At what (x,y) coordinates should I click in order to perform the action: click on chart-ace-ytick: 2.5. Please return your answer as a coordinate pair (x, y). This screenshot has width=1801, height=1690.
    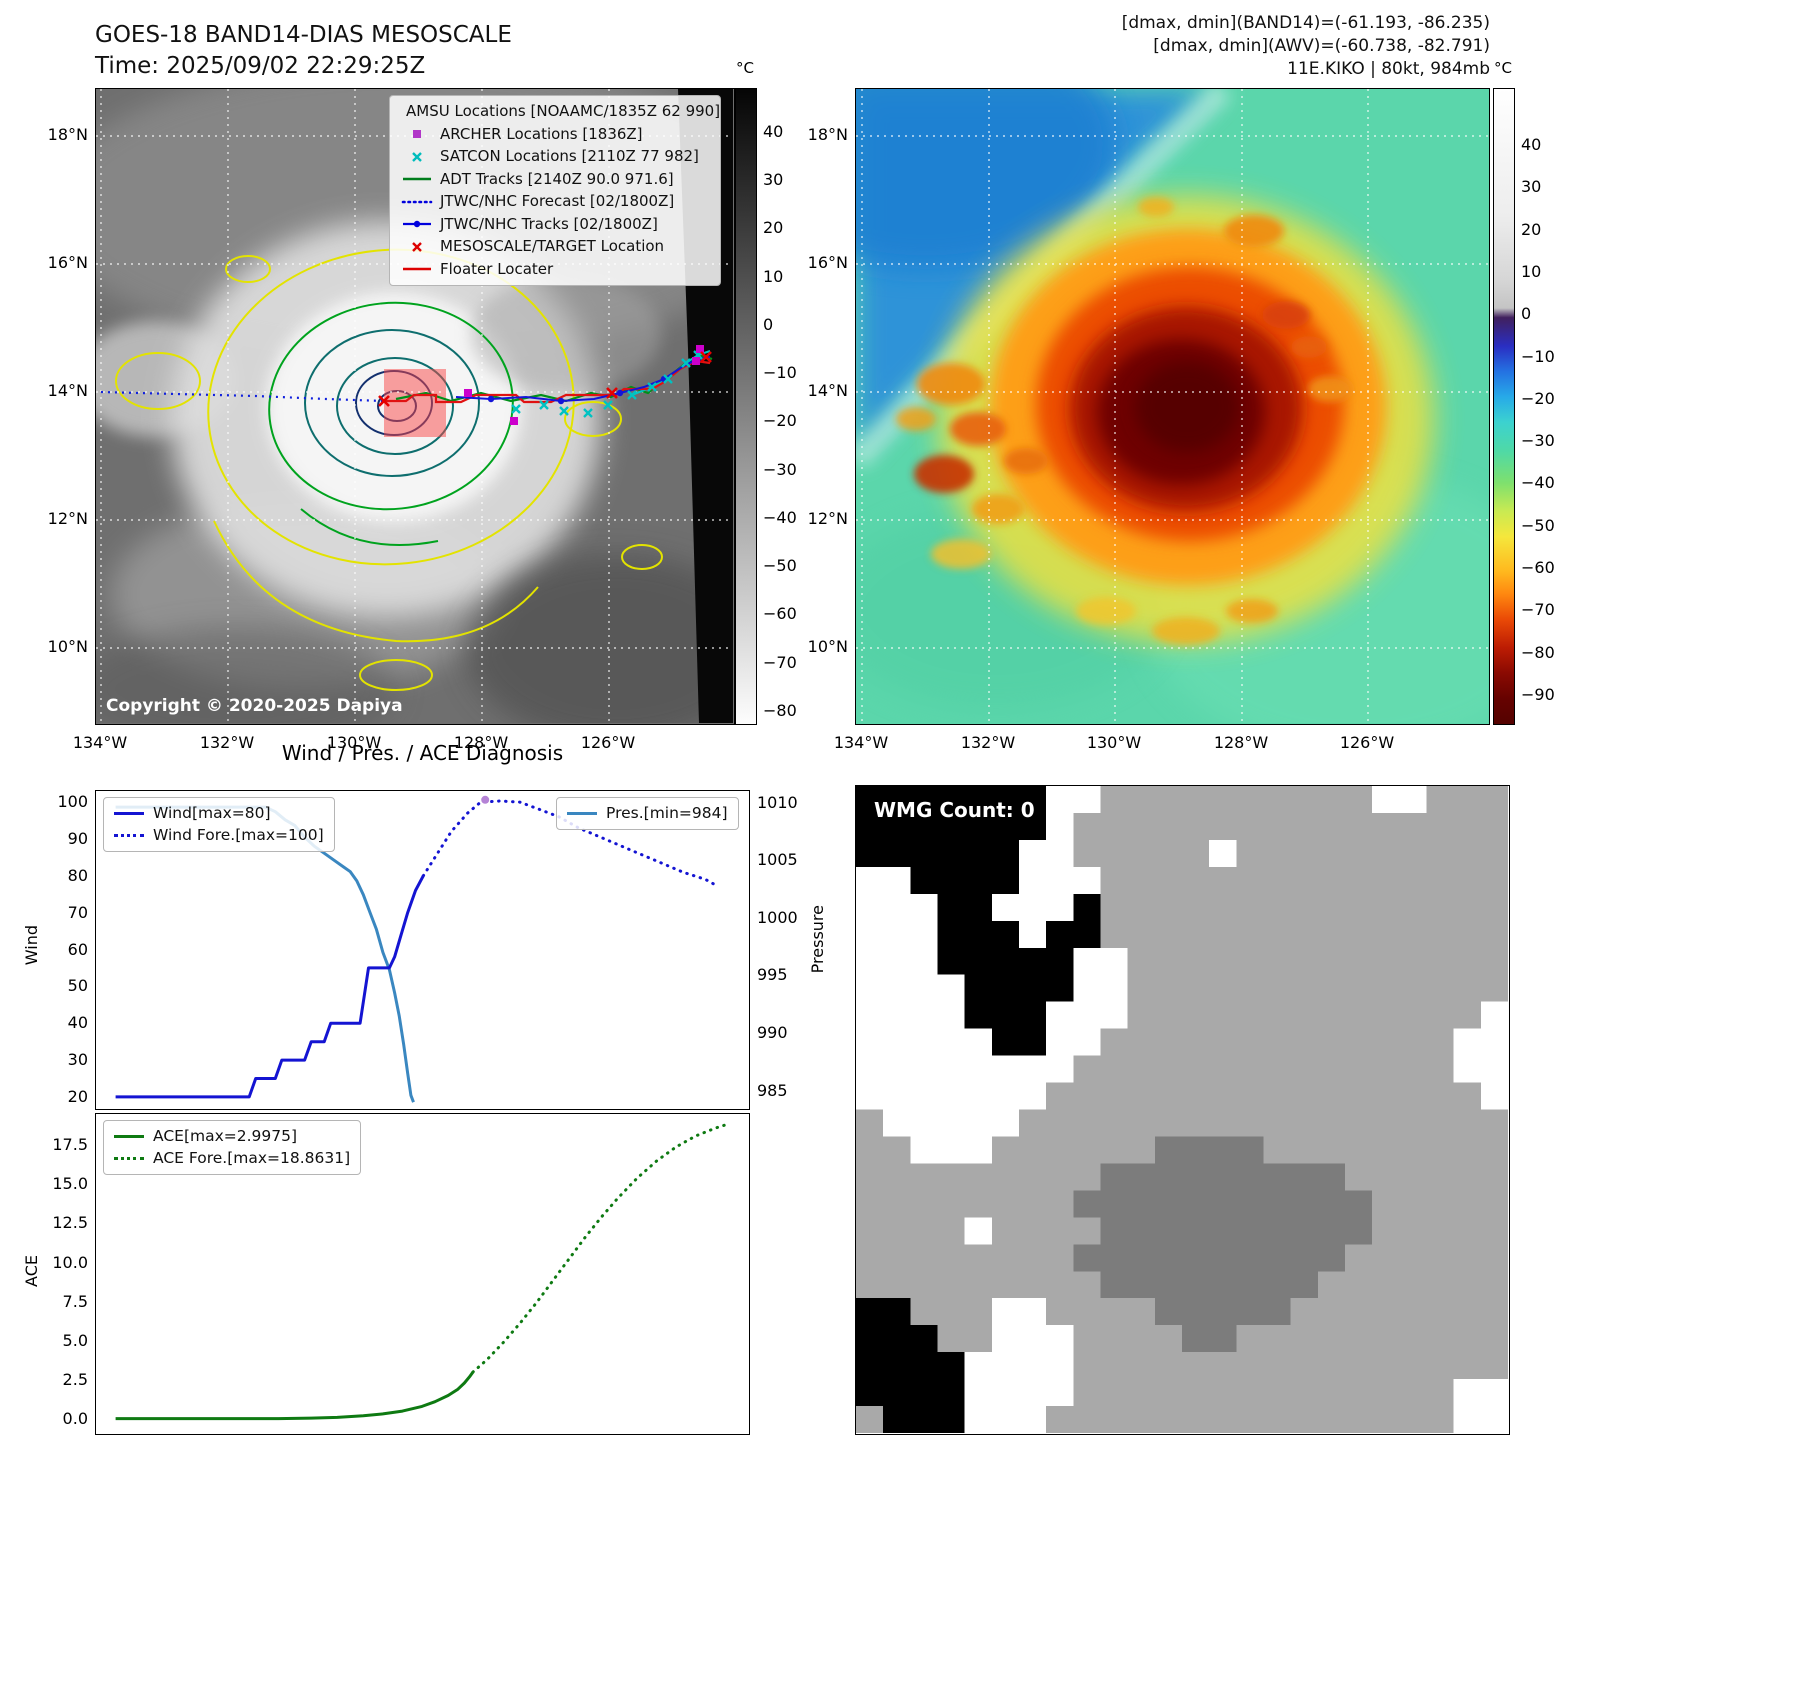
    Looking at the image, I should click on (75, 1379).